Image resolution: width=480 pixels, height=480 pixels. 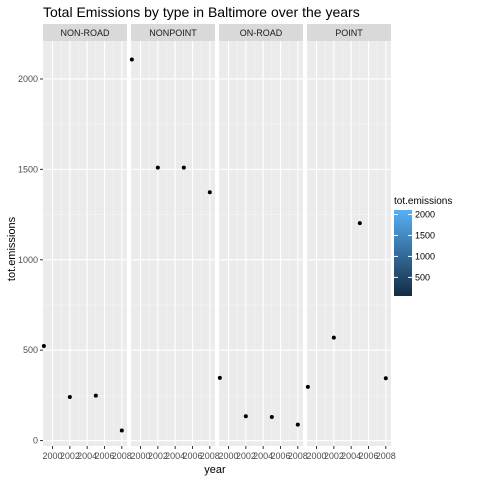 What do you see at coordinates (403, 253) in the screenshot?
I see `legend-colorbar` at bounding box center [403, 253].